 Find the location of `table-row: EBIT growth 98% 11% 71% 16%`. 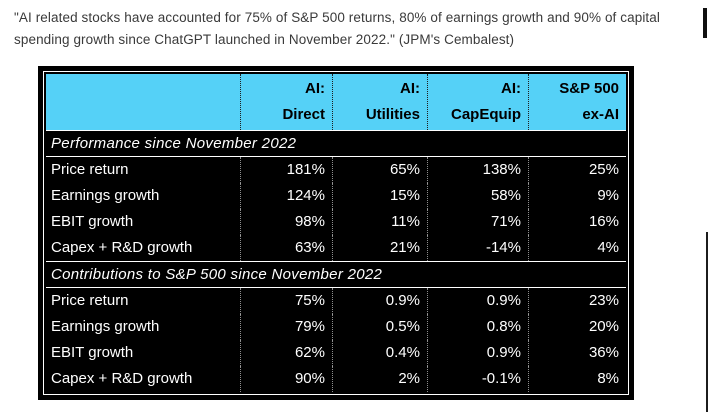

table-row: EBIT growth 98% 11% 71% 16% is located at coordinates (336, 222).